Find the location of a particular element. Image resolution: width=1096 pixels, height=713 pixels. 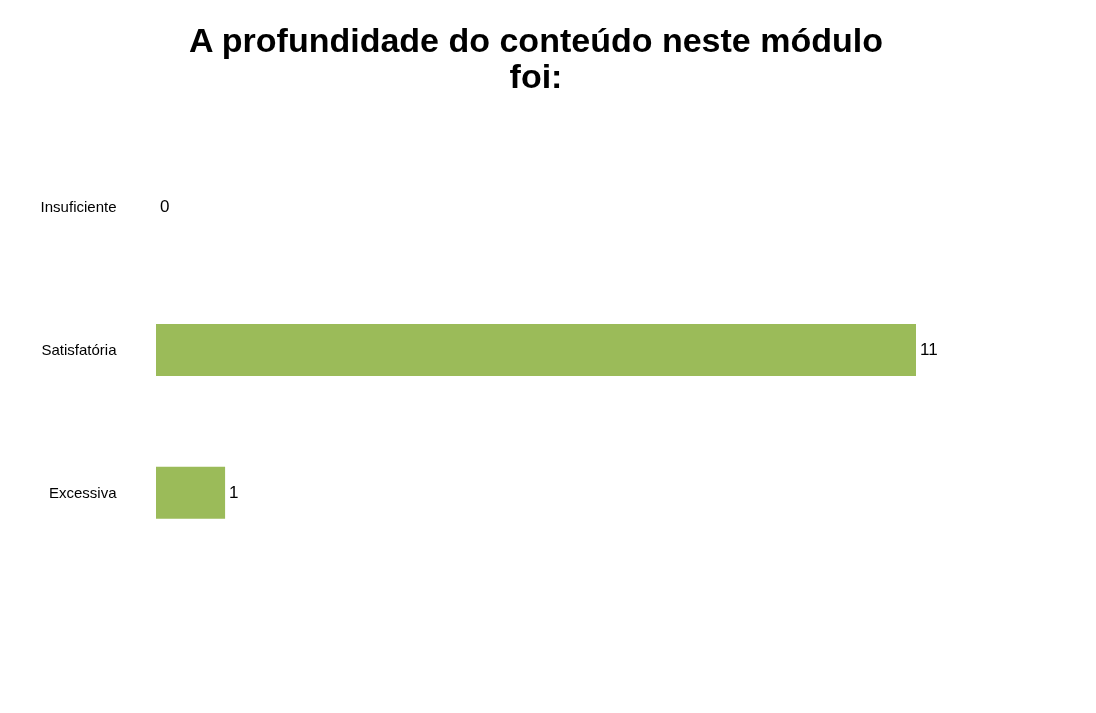

y-tick-label: Insuficiente is located at coordinates (78, 207).